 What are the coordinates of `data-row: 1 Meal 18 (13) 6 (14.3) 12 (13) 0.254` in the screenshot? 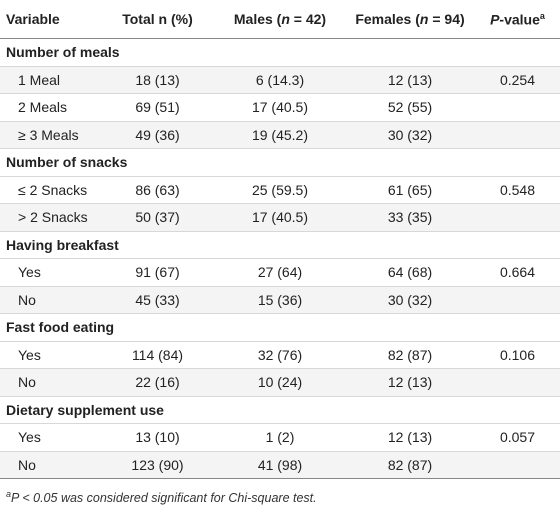 It's located at (280, 80).